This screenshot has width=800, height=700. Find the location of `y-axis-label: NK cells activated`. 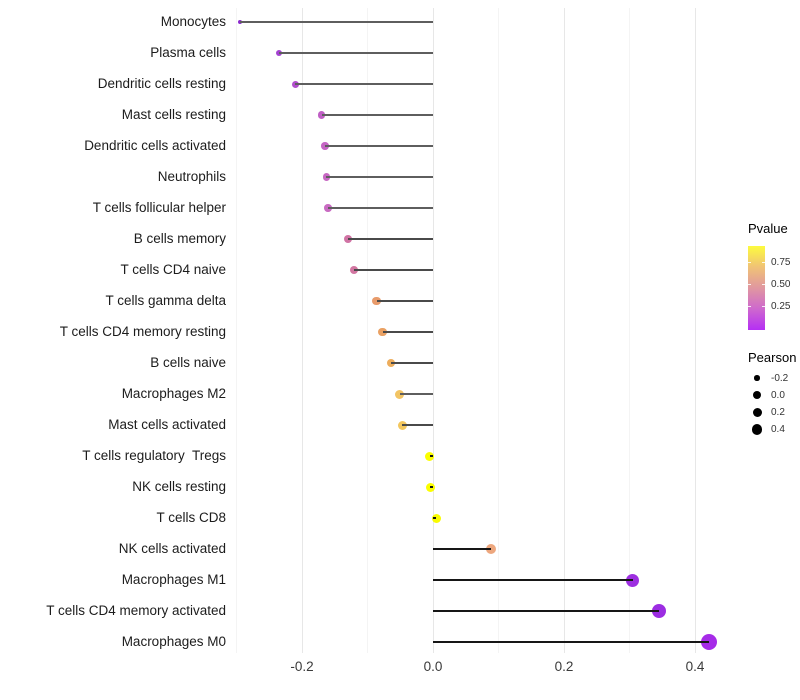

y-axis-label: NK cells activated is located at coordinates (172, 548).